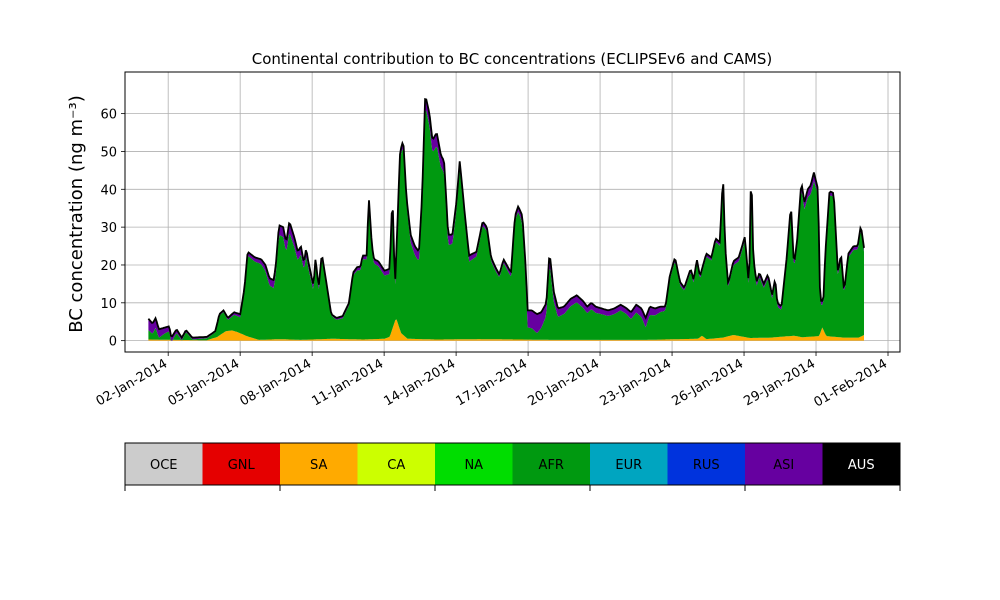  I want to click on x-tick-label: 26-Jan-2014, so click(707, 382).